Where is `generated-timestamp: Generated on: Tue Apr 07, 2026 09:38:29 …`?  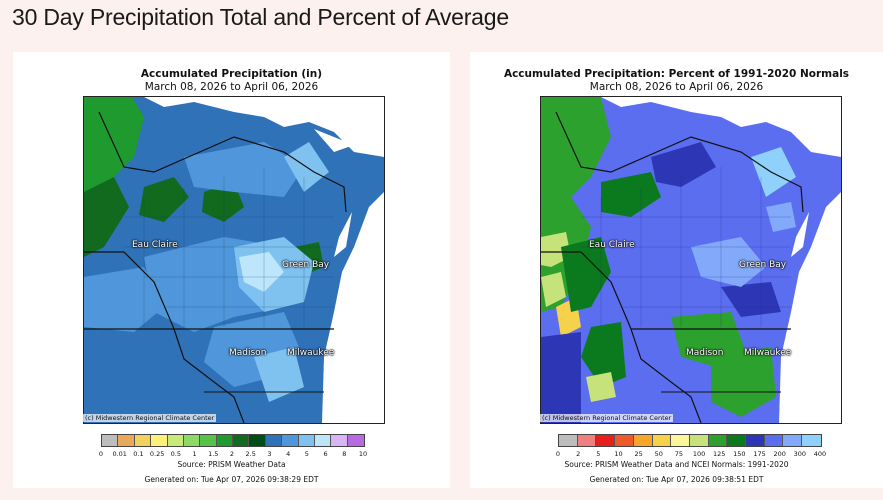 generated-timestamp: Generated on: Tue Apr 07, 2026 09:38:29 … is located at coordinates (231, 479).